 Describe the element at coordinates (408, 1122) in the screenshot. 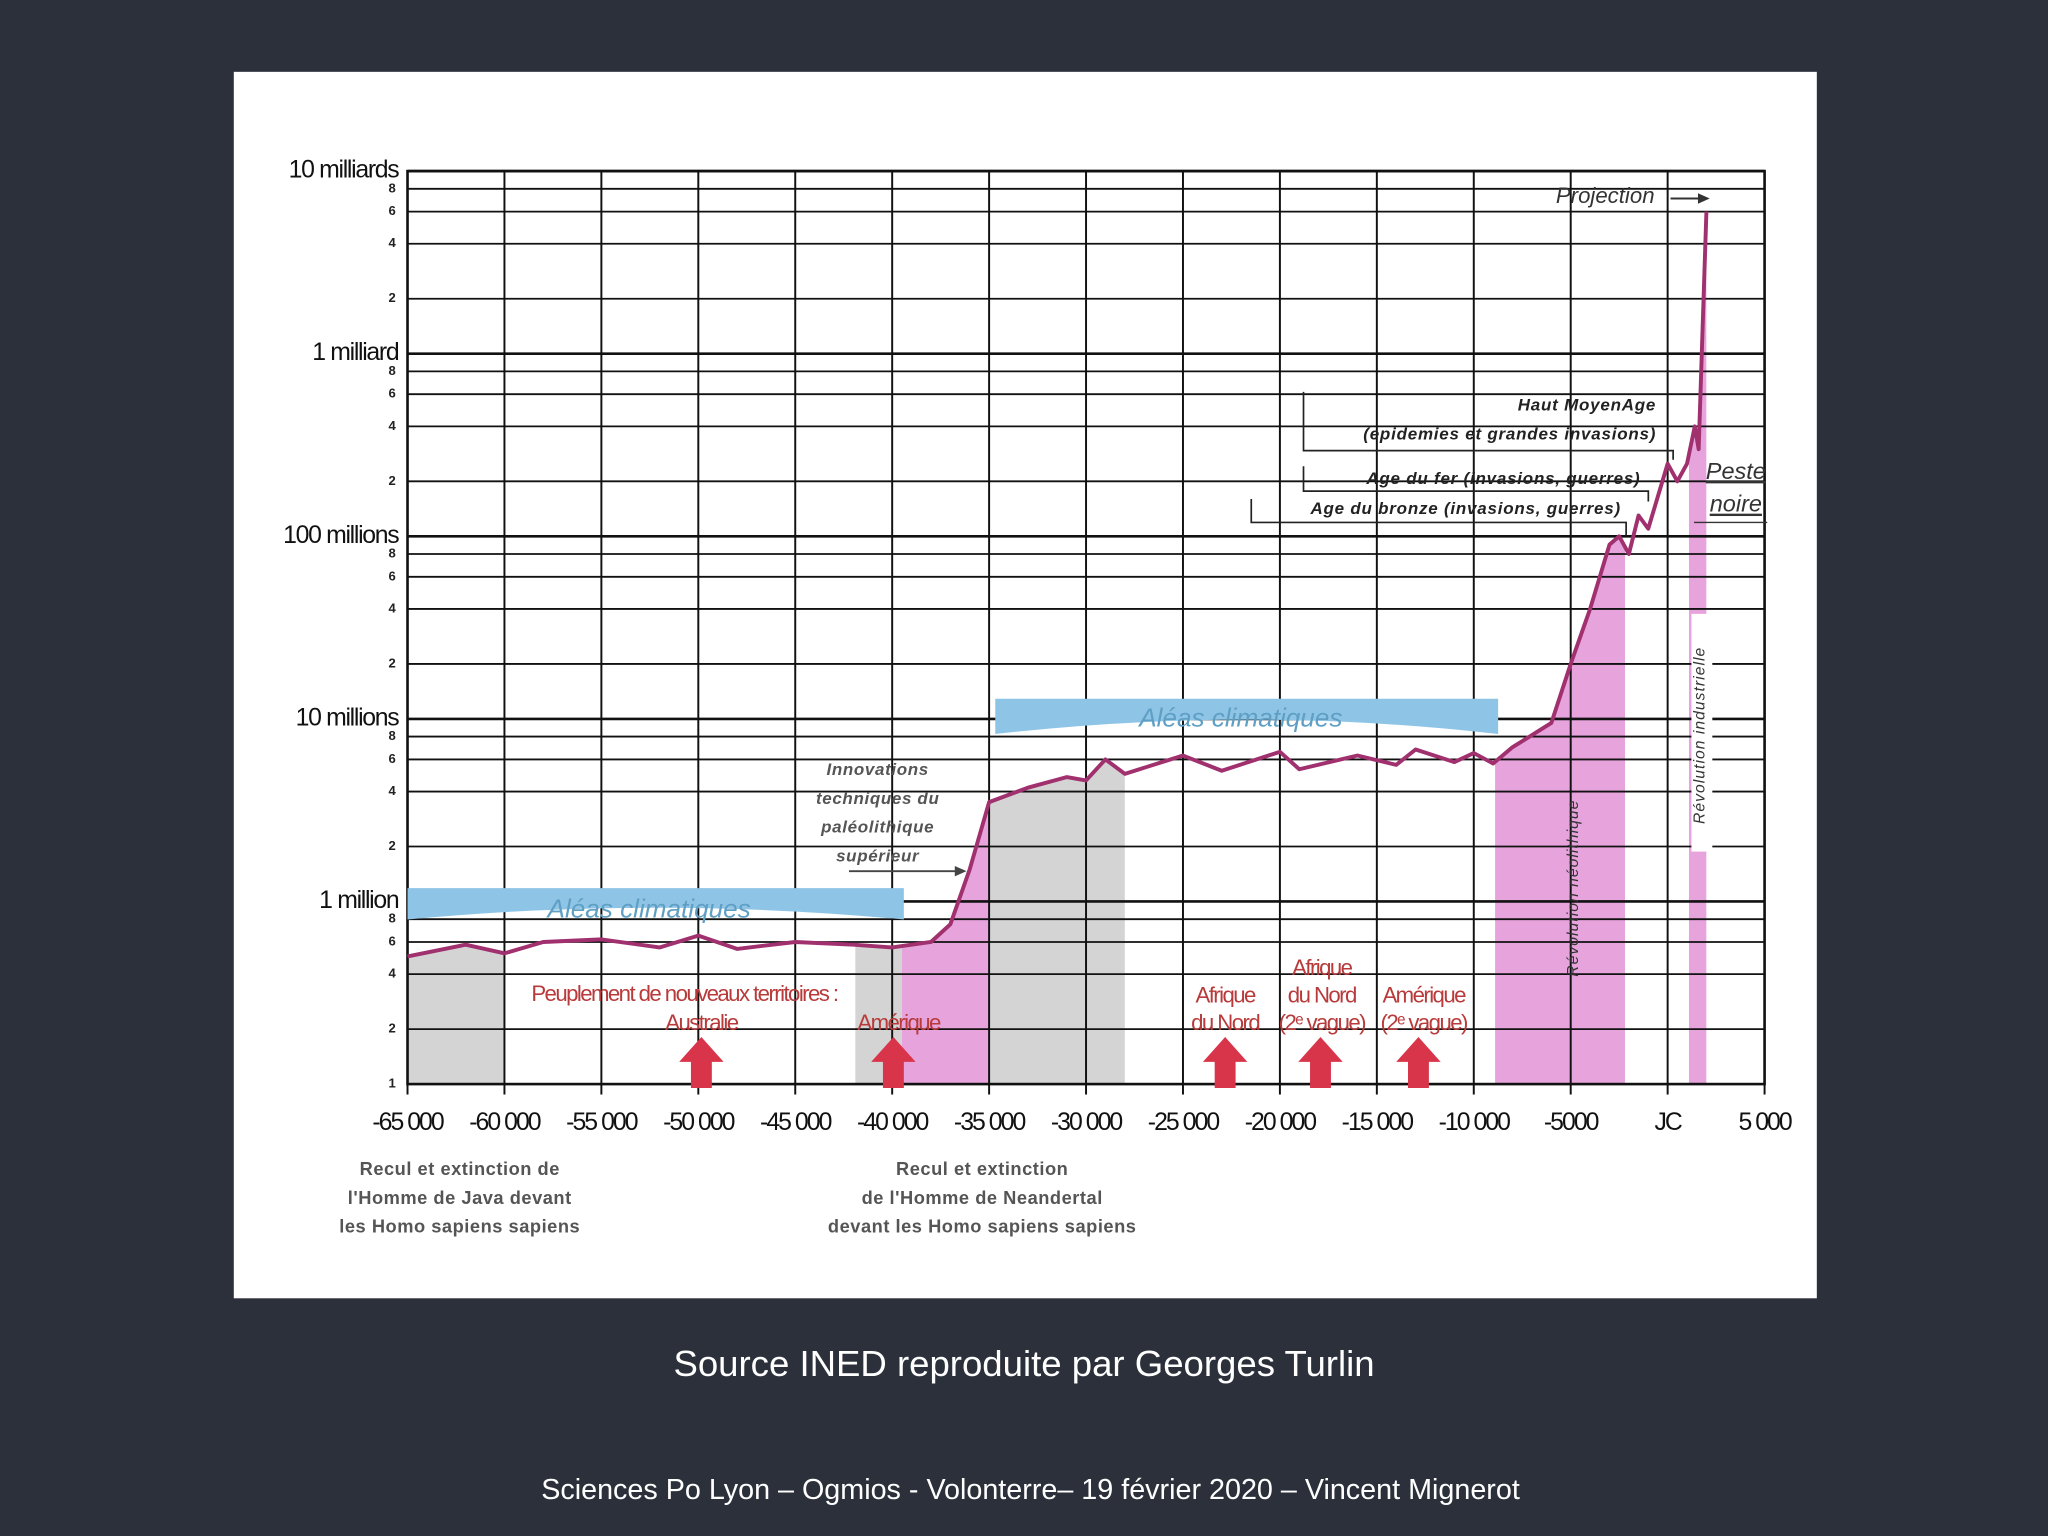

I see `x-tick-label: -65 000` at that location.